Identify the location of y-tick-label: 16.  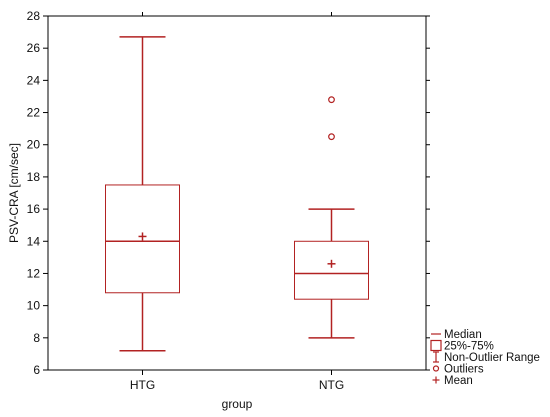
(34, 209).